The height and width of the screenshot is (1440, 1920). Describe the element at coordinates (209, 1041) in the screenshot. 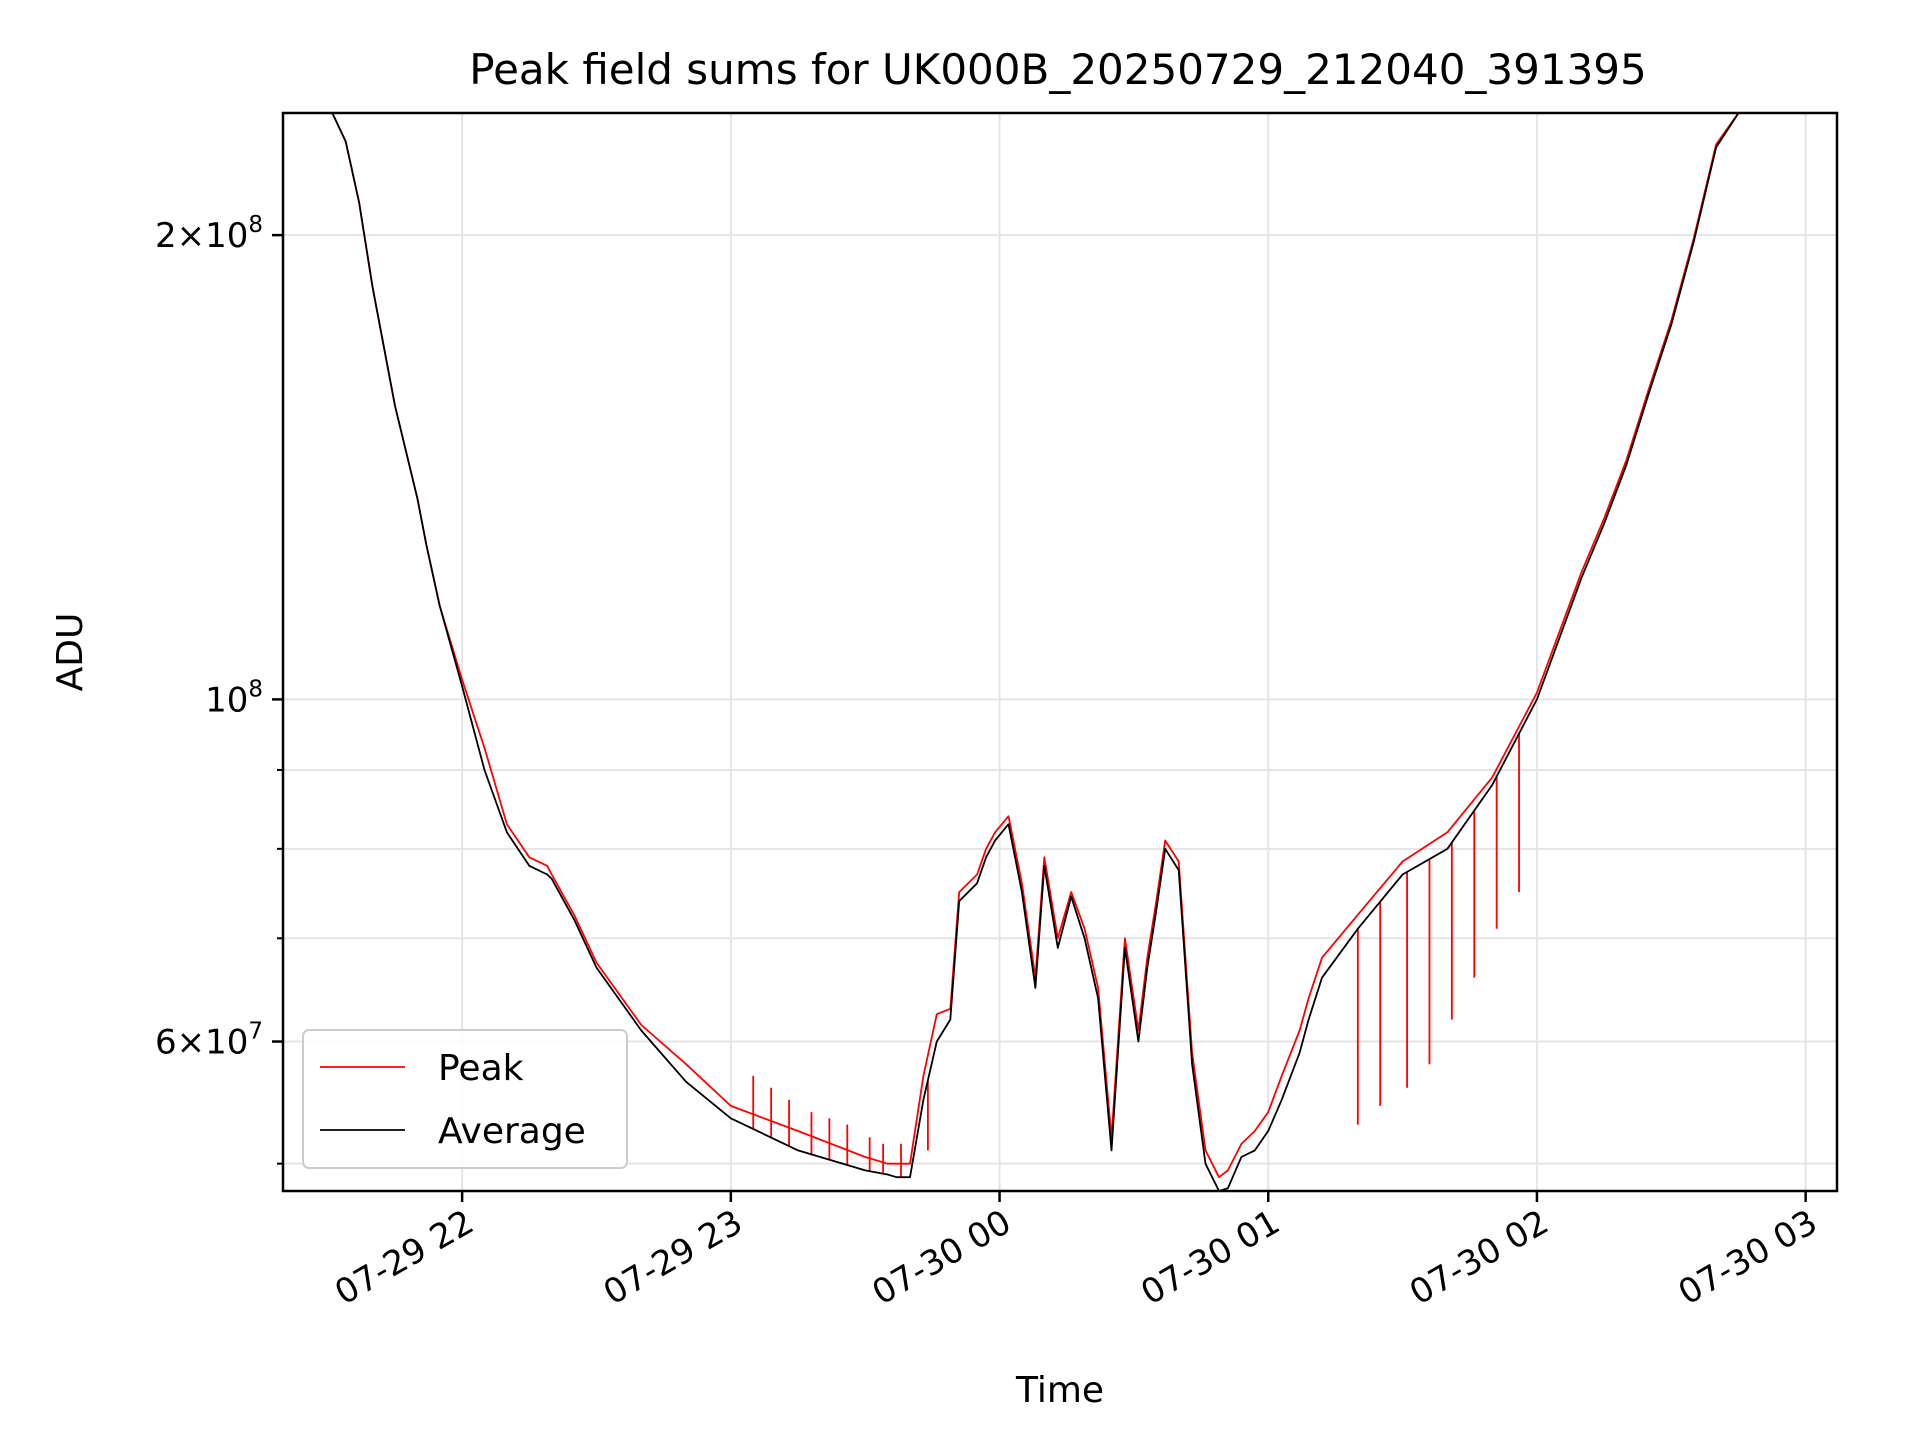

I see `y-tick-label: 6×107` at that location.